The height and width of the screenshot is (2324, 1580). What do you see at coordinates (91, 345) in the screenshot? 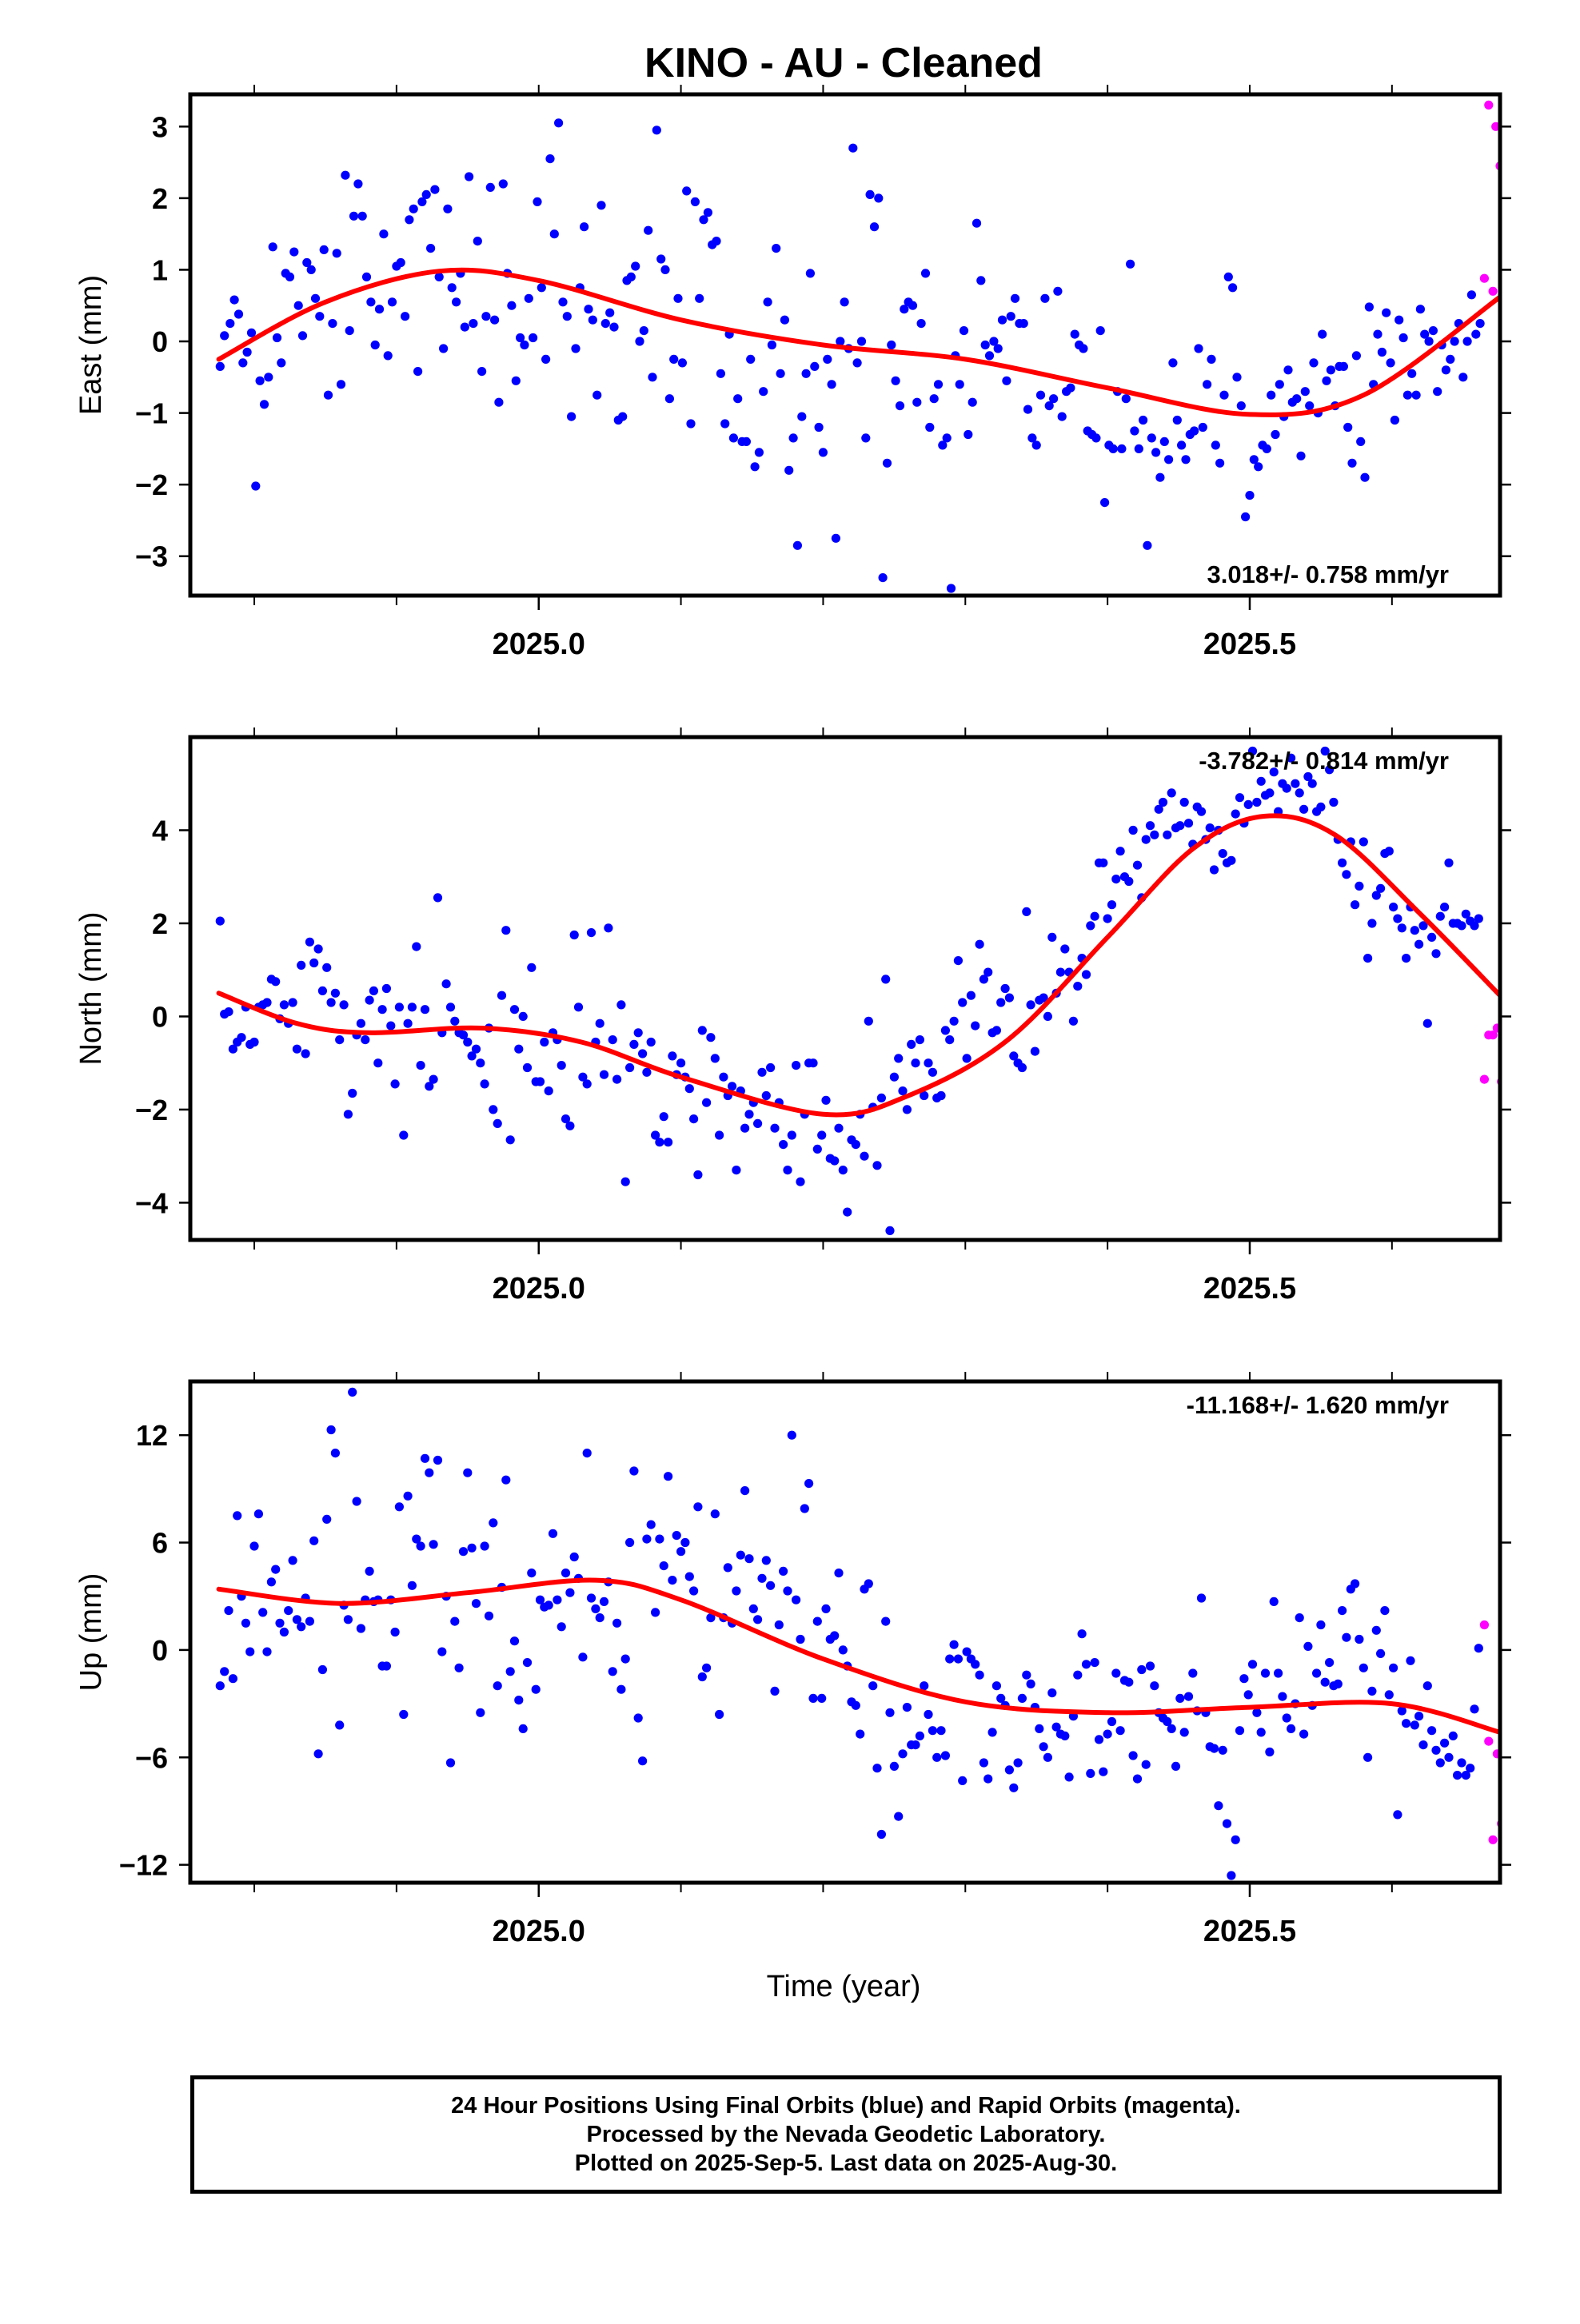
I see `east-y-axis-label: East (mm)` at bounding box center [91, 345].